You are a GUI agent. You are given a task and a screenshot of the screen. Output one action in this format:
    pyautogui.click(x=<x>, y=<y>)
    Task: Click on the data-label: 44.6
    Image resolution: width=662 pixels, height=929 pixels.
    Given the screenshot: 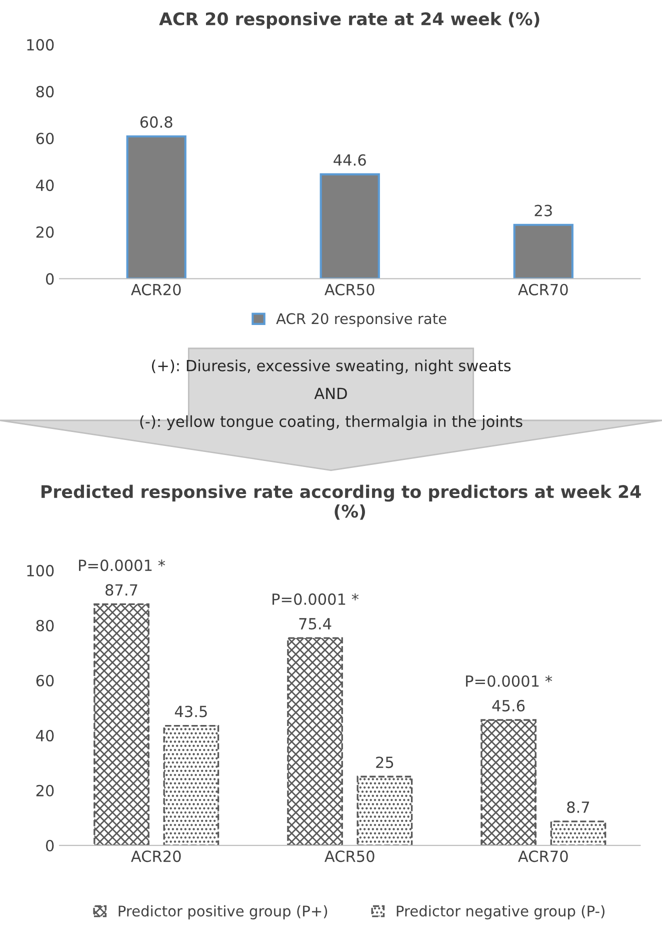 What is the action you would take?
    pyautogui.click(x=350, y=160)
    